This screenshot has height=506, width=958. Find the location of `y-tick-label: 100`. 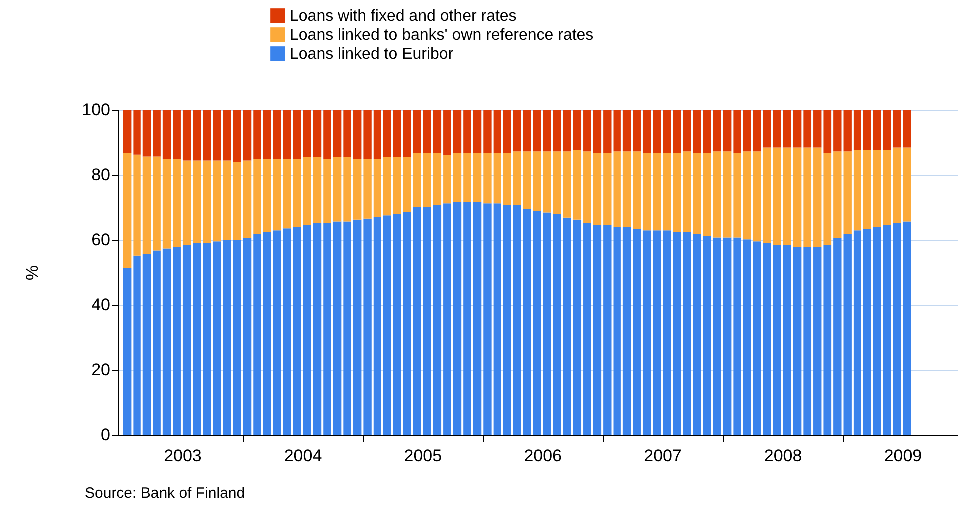

y-tick-label: 100 is located at coordinates (96, 110).